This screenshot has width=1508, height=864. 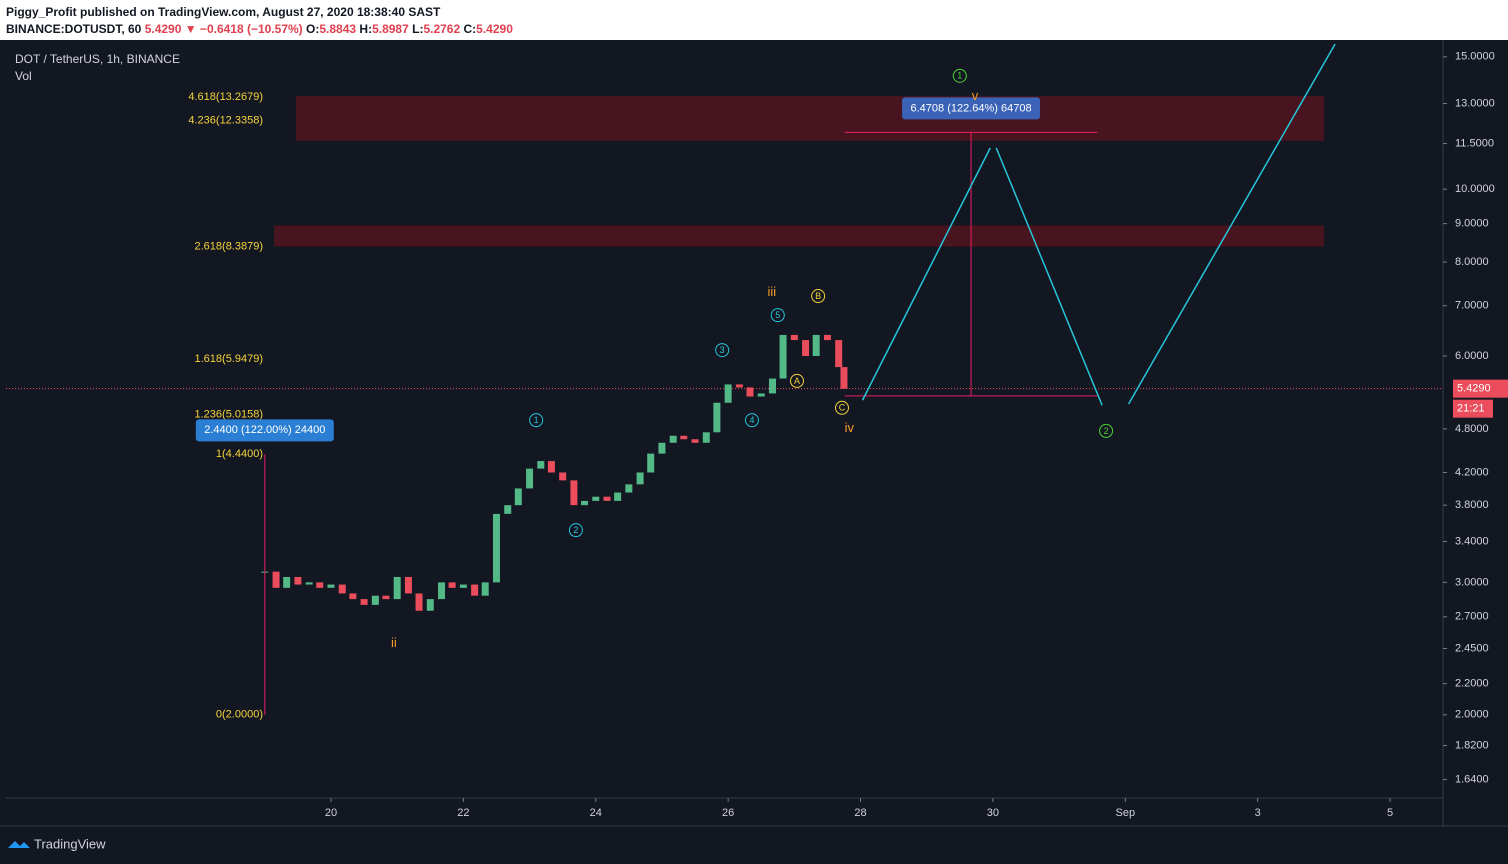 What do you see at coordinates (1472, 262) in the screenshot?
I see `y-tick-label: 8.0000` at bounding box center [1472, 262].